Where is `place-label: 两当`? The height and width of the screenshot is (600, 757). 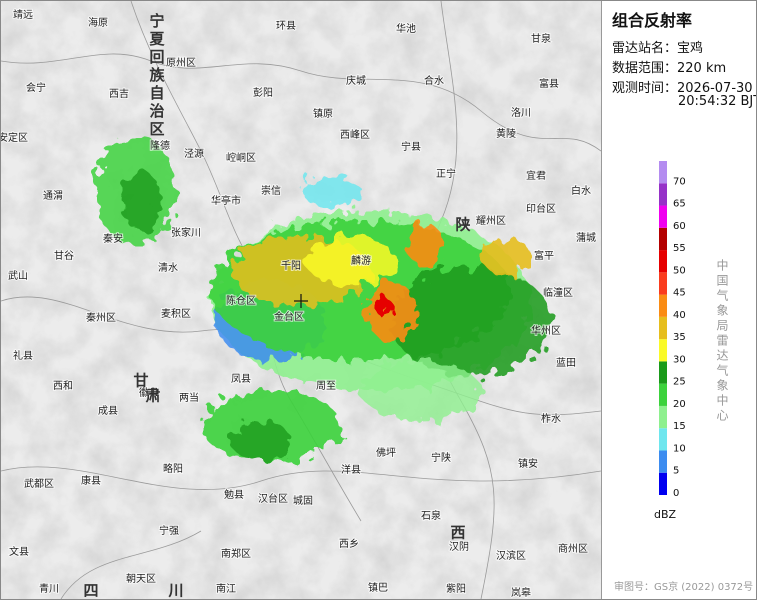
place-label: 两当 is located at coordinates (189, 397).